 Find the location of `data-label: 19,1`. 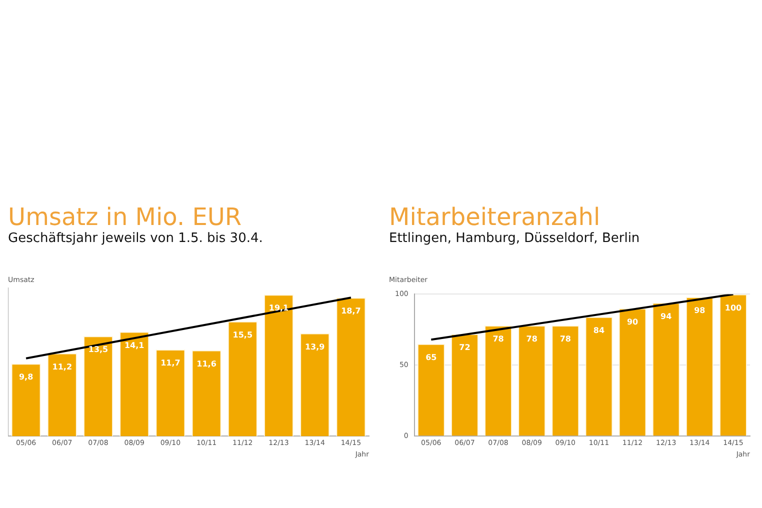

data-label: 19,1 is located at coordinates (279, 308).